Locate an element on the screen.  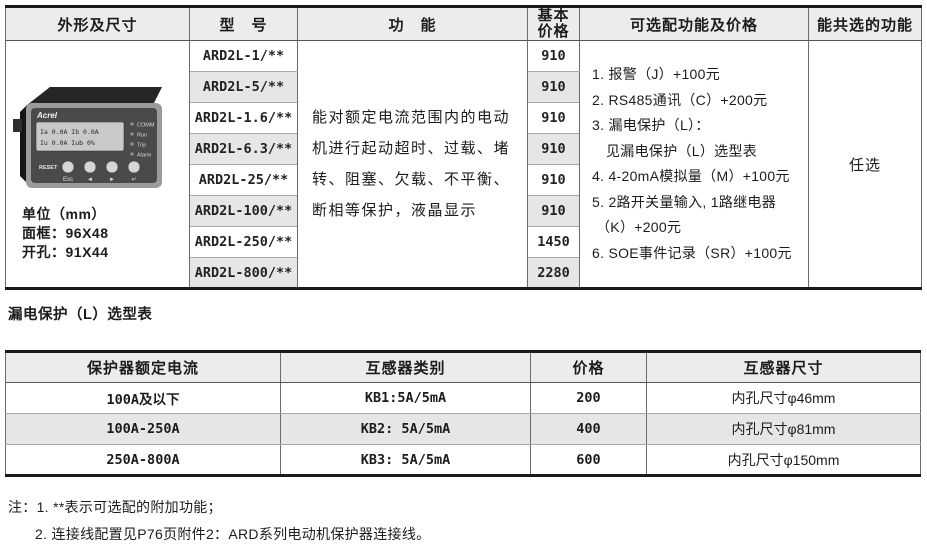
table-row: ARD2L-6.3/** 910 is located at coordinates (464, 149).